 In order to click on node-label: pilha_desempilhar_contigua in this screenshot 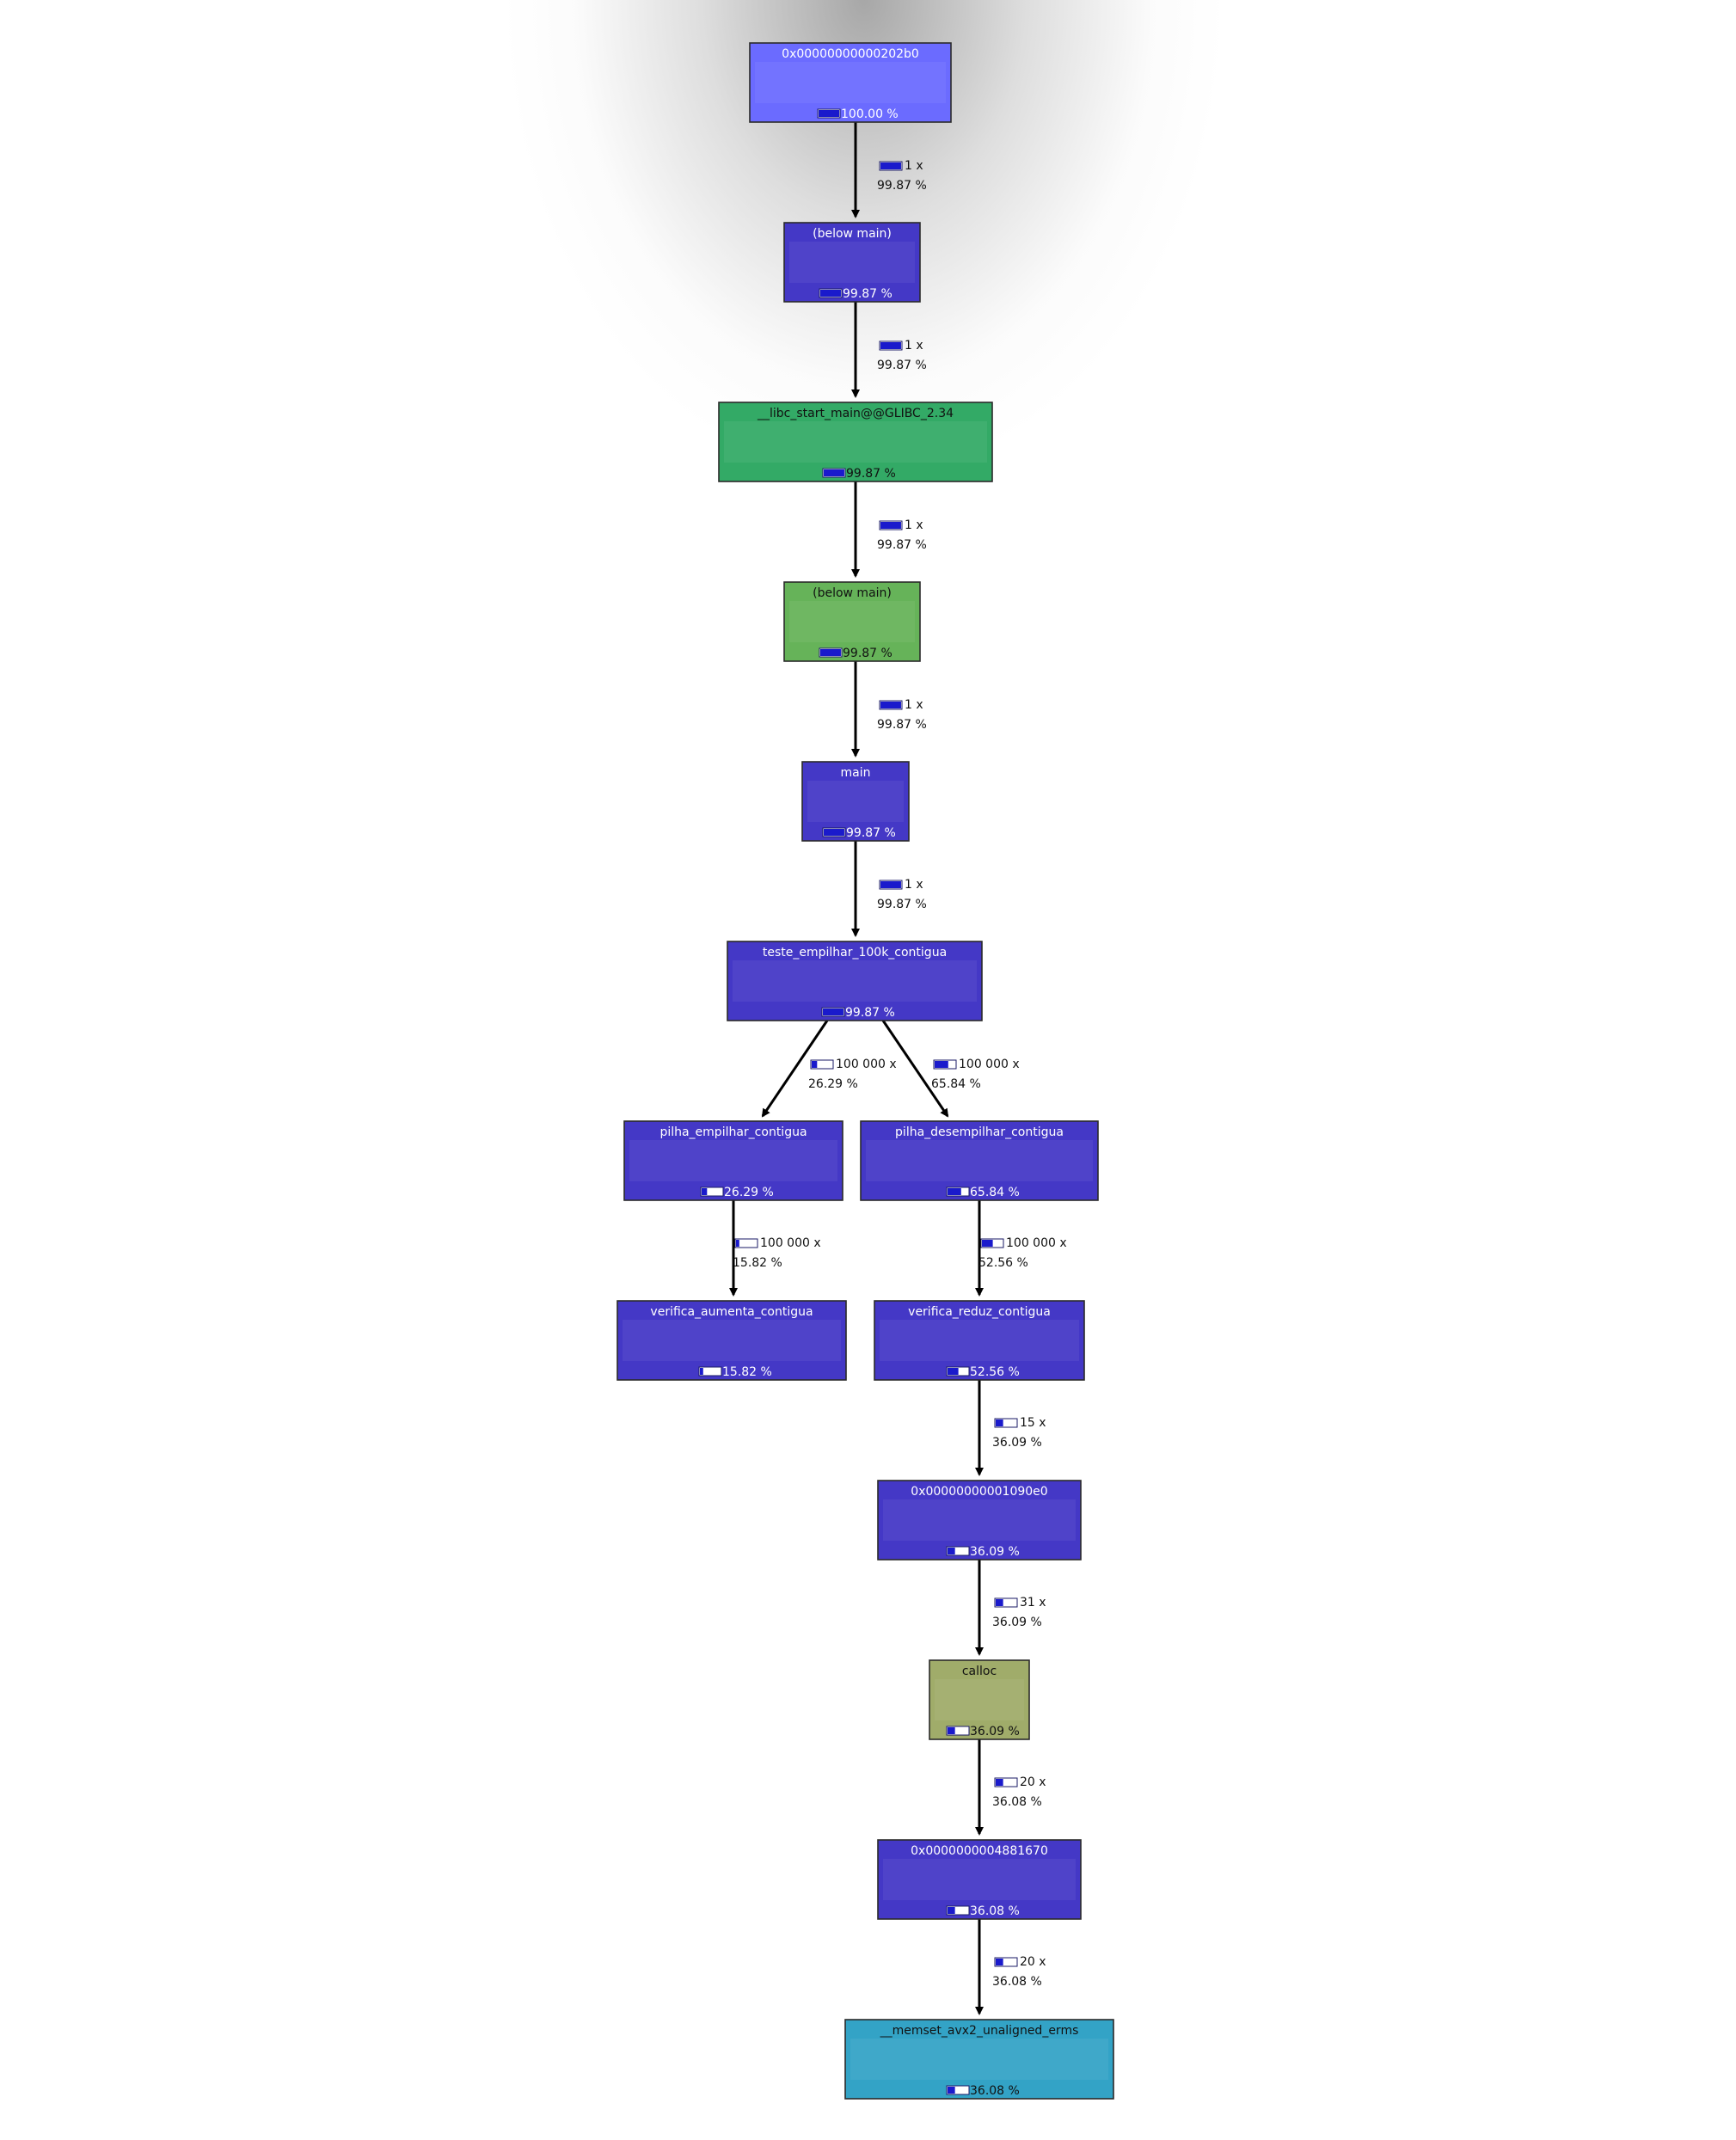, I will do `click(979, 1132)`.